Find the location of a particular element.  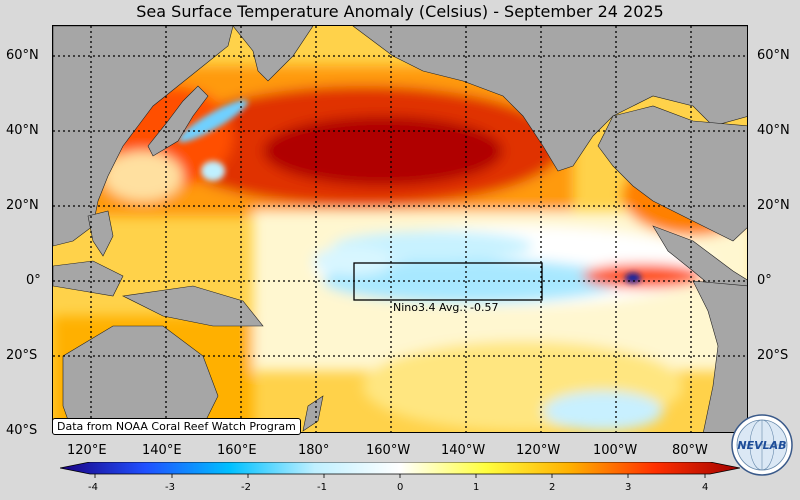

lat-label-right: 20°S is located at coordinates (773, 355).